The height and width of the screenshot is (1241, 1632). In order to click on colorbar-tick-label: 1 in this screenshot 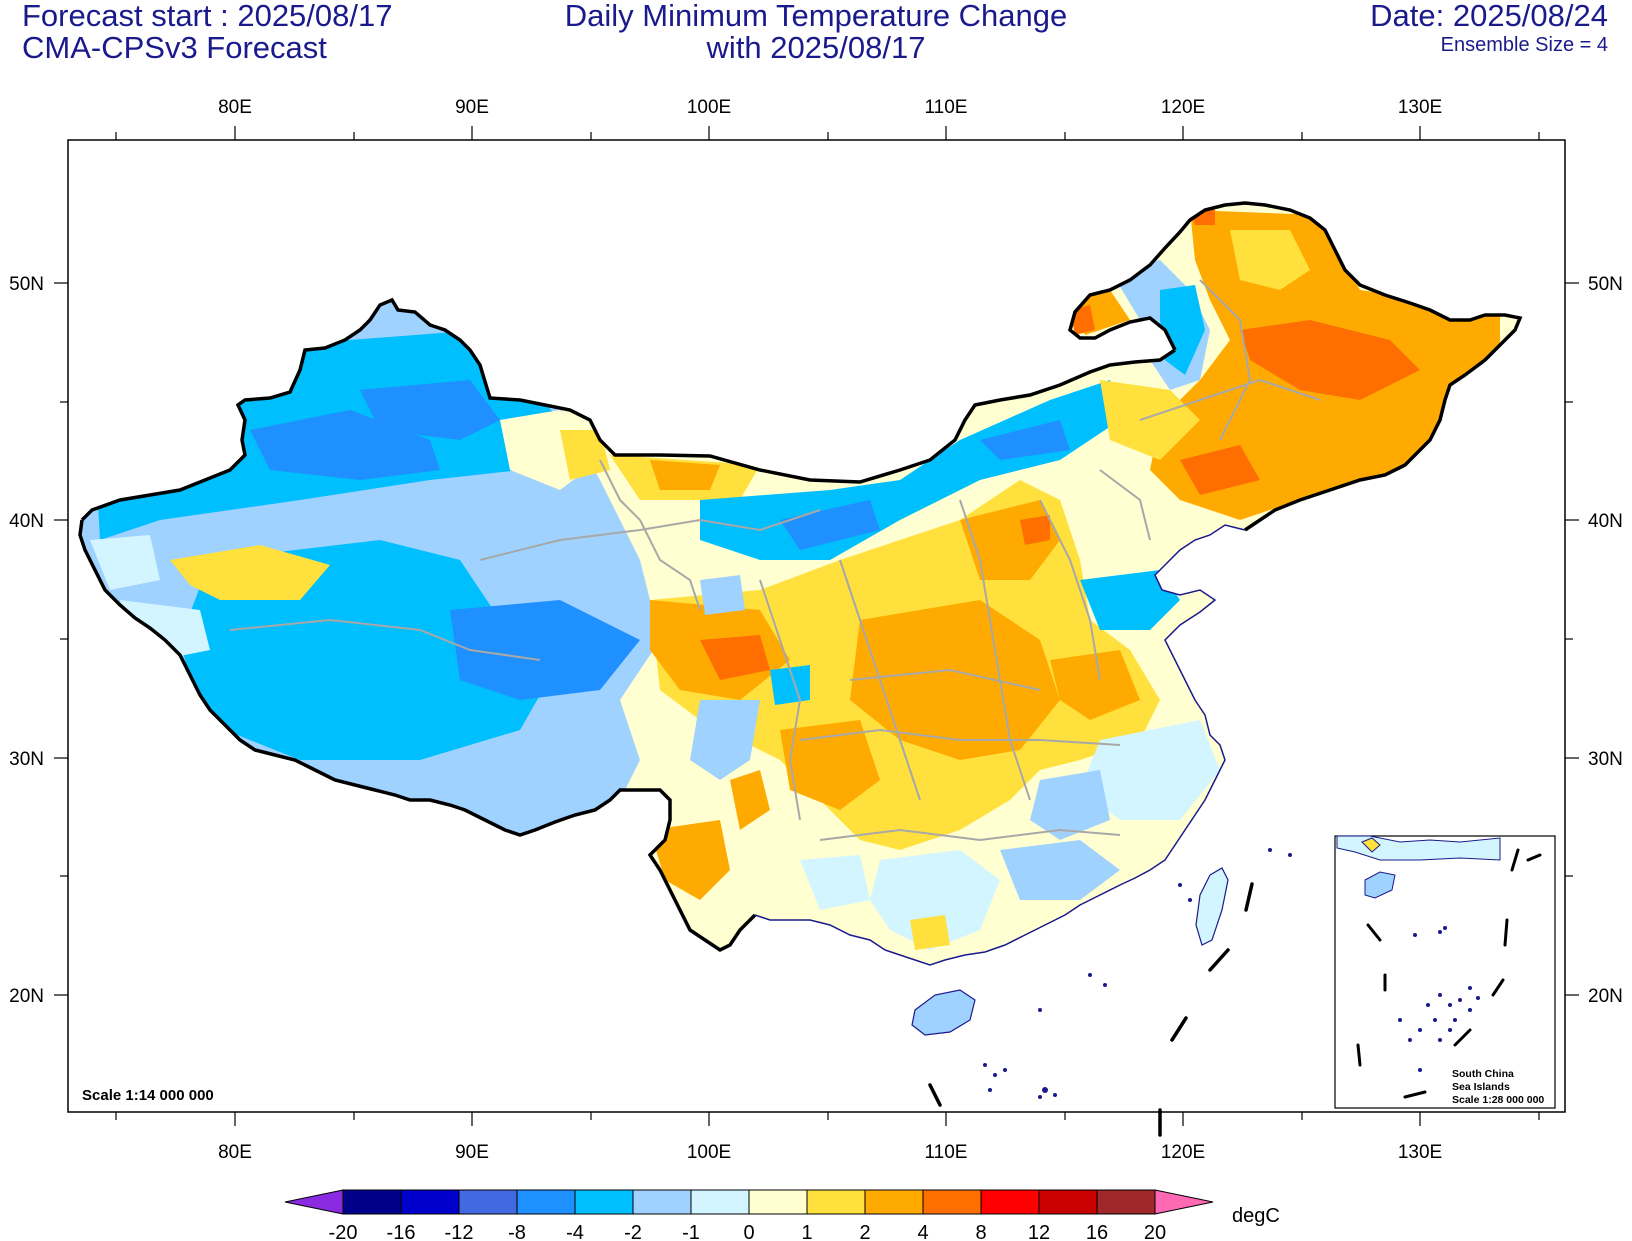, I will do `click(806, 1231)`.